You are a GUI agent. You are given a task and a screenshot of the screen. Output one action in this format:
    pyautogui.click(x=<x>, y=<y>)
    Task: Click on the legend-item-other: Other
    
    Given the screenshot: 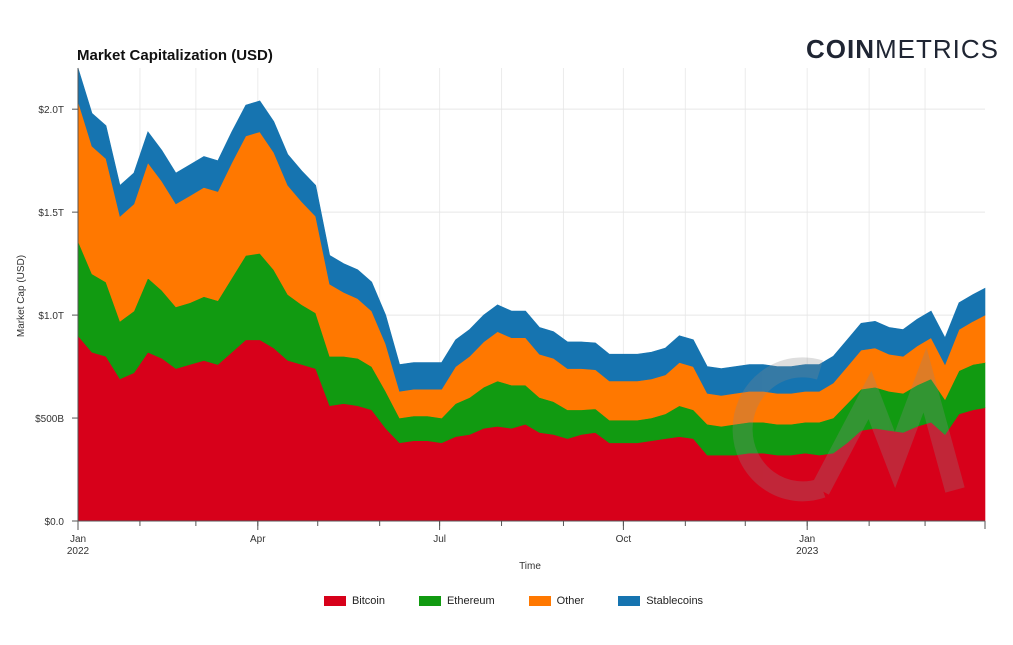 What is the action you would take?
    pyautogui.click(x=556, y=601)
    